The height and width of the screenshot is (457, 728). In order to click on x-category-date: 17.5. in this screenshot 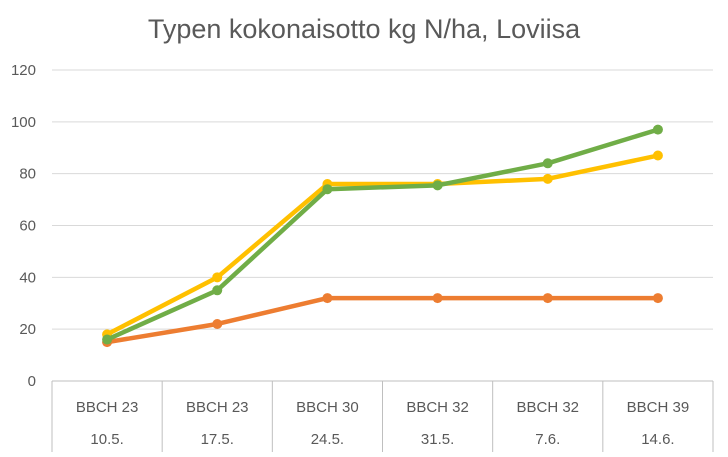, I will do `click(217, 439)`.